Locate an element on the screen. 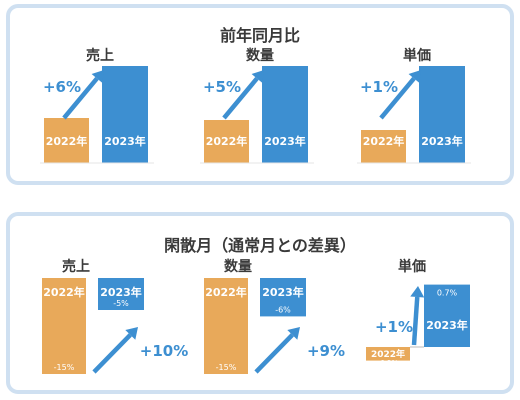  diff-arrow-g1-shaft is located at coordinates (274, 353).